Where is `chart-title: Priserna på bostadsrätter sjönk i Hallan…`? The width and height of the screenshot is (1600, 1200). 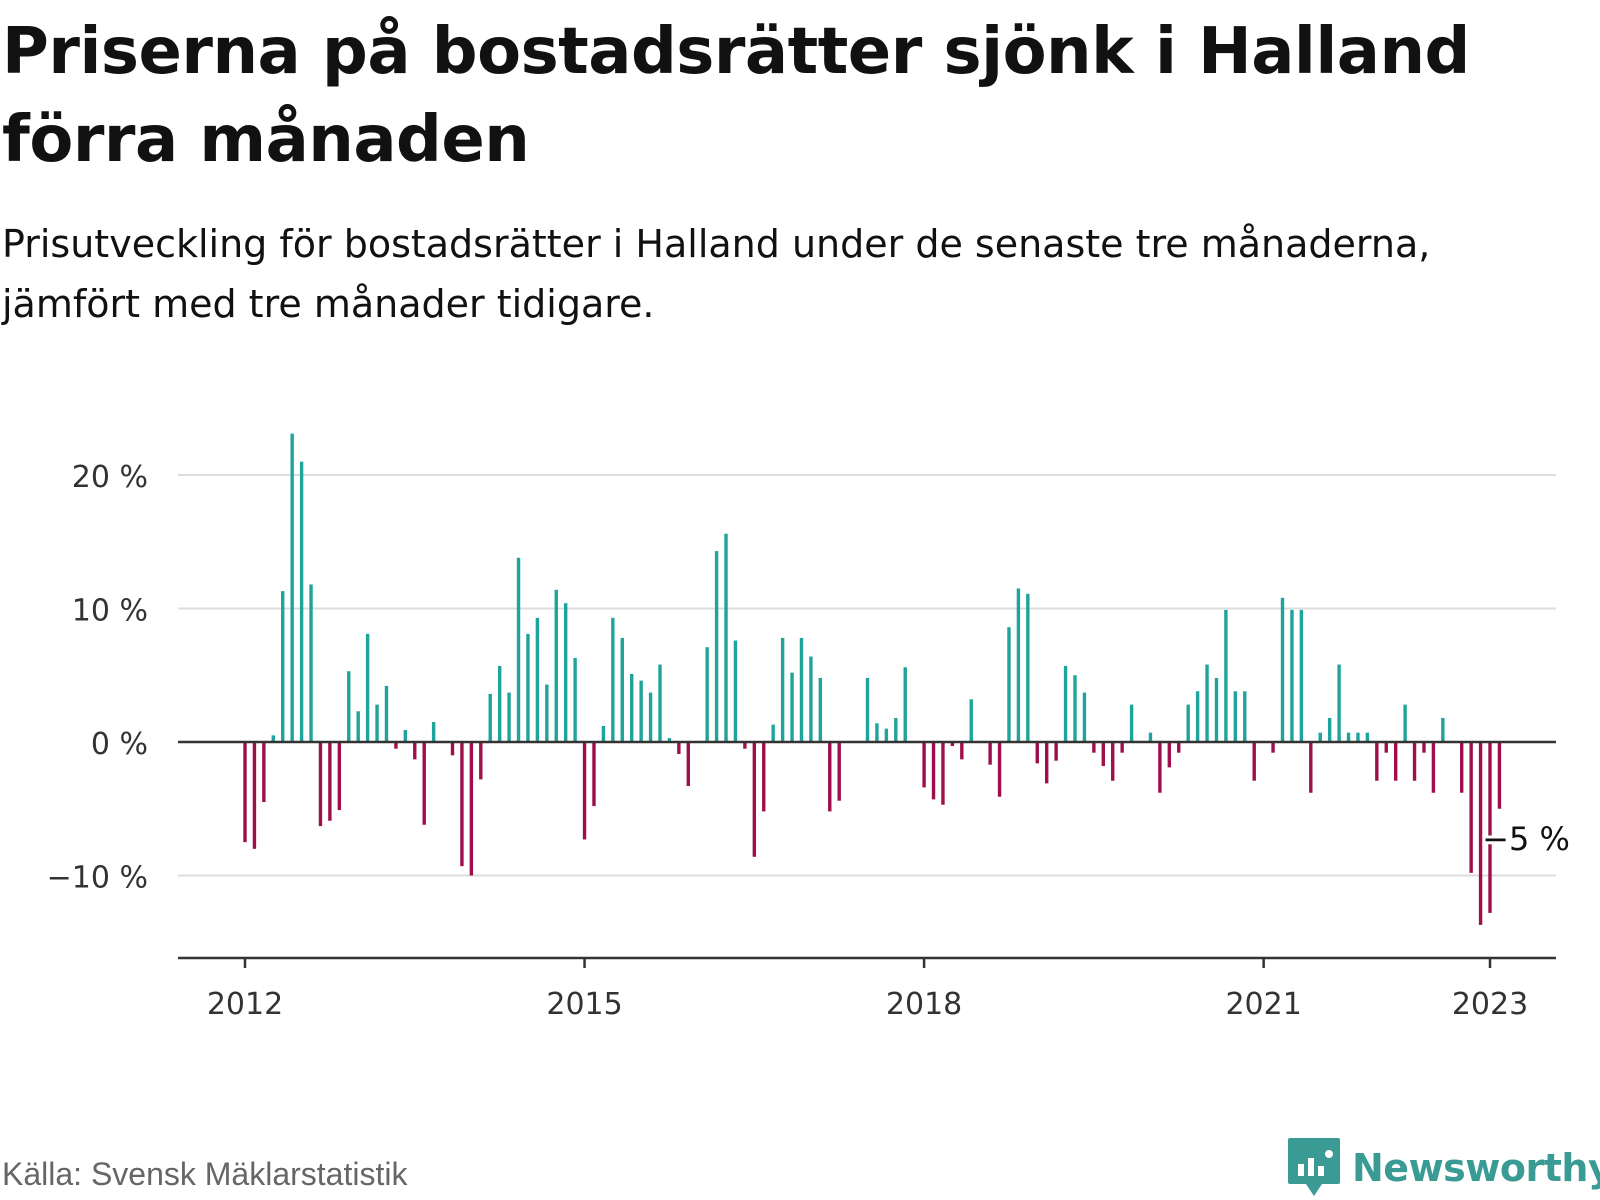
chart-title: Priserna på bostadsrätter sjönk i Hallan… is located at coordinates (736, 96).